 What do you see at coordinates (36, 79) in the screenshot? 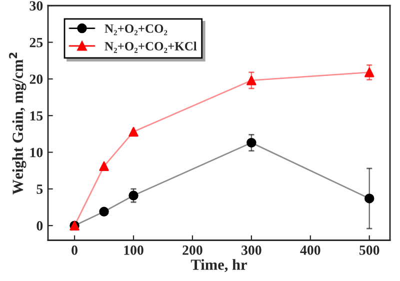
I see `y-tick-label: 20` at bounding box center [36, 79].